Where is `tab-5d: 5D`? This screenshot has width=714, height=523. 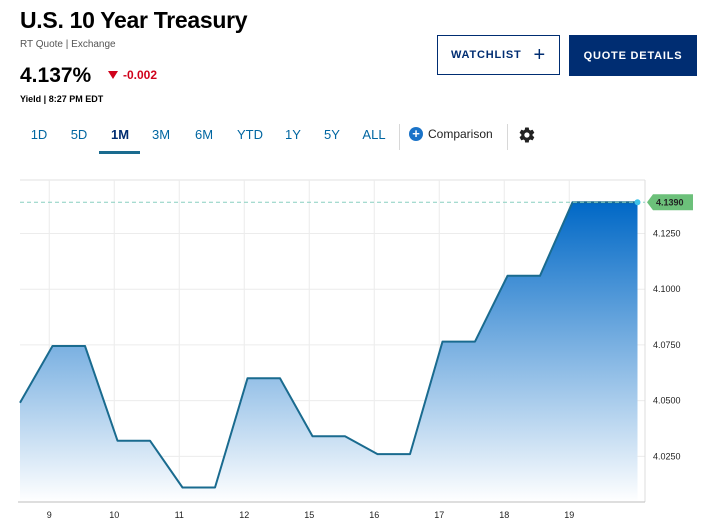
tab-5d: 5D is located at coordinates (79, 134).